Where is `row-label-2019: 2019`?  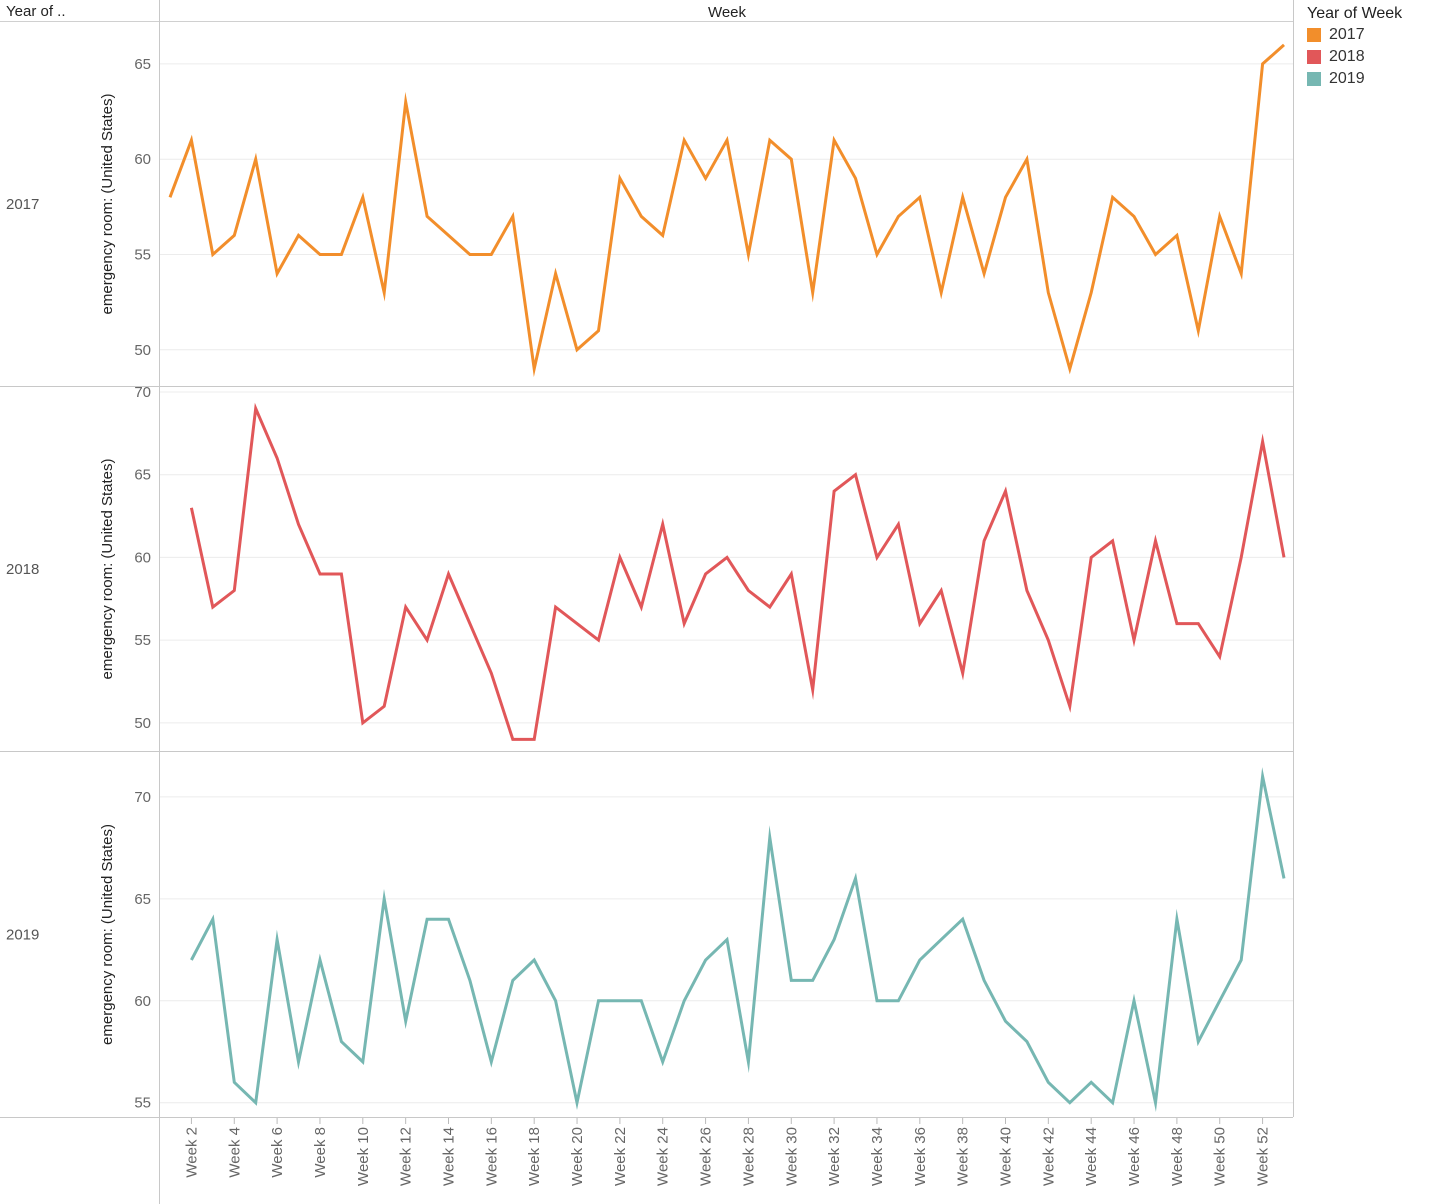 row-label-2019: 2019 is located at coordinates (22, 935).